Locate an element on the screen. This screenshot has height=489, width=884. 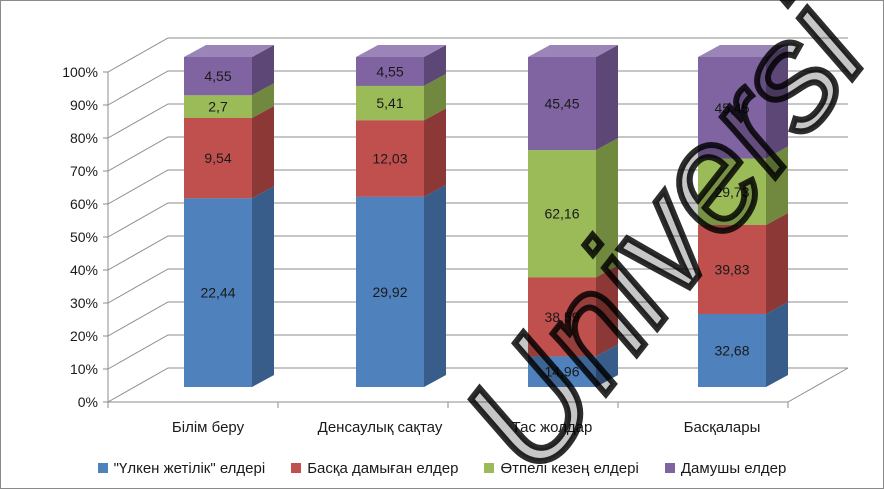
y-tick-label: 50% is located at coordinates (84, 237).